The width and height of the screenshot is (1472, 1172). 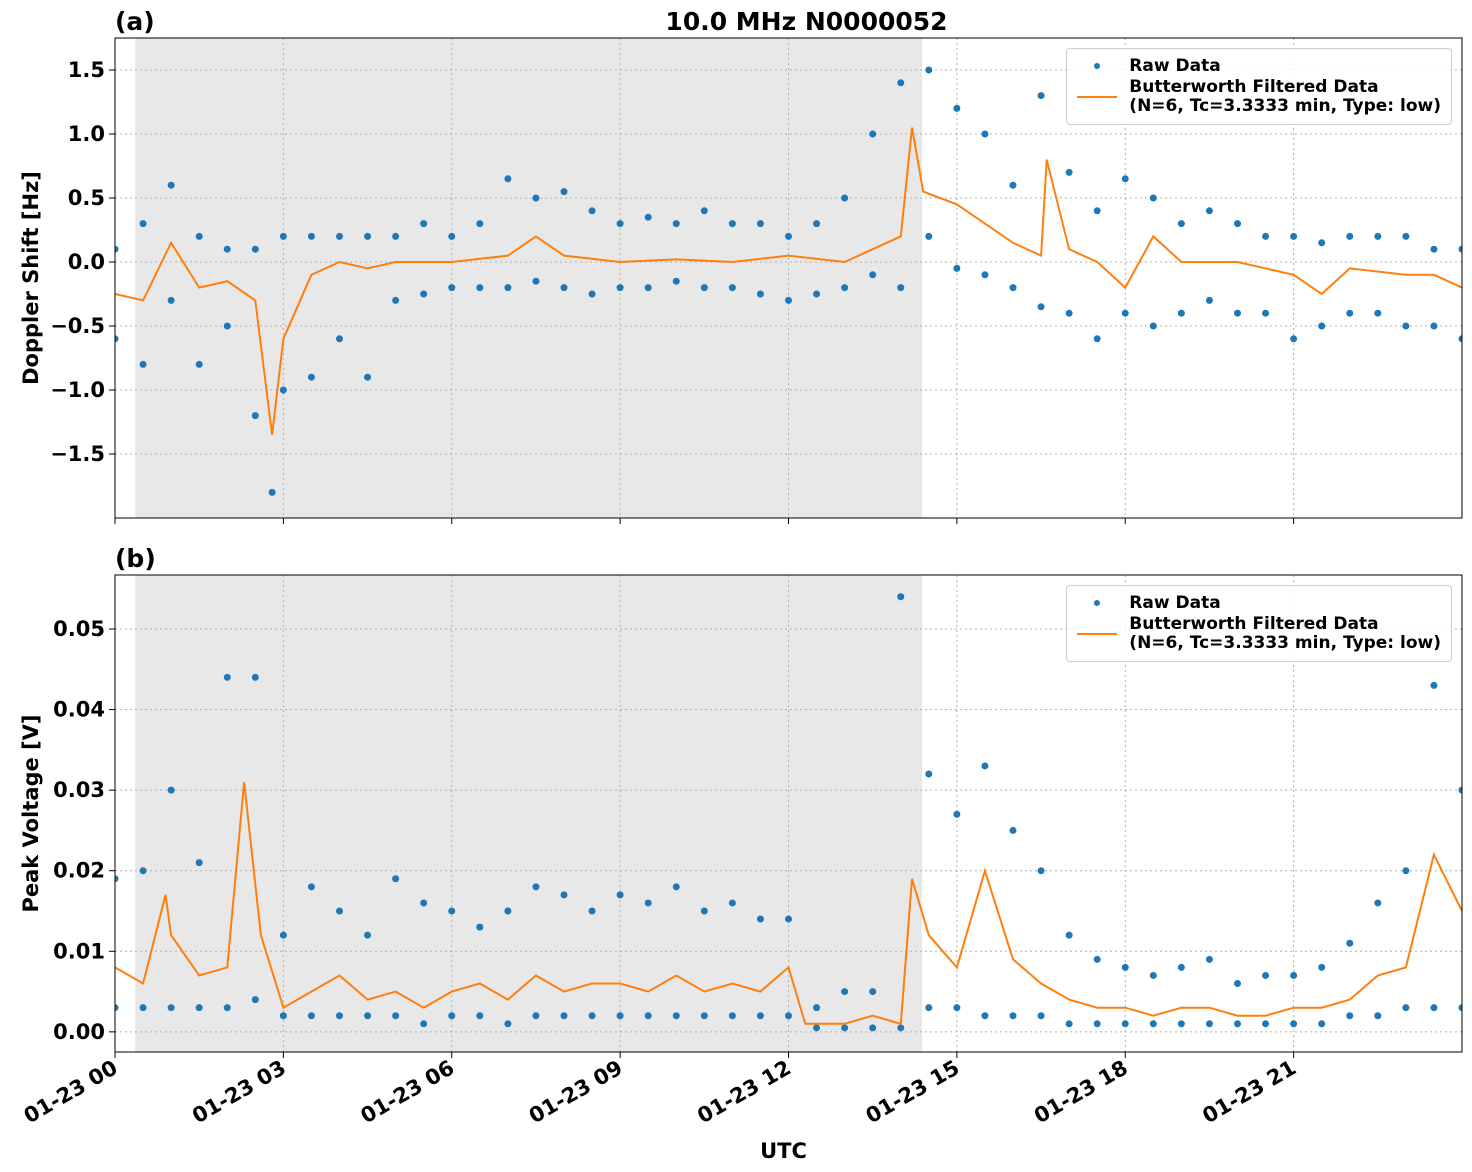 What do you see at coordinates (79, 1032) in the screenshot?
I see `y-tick-label: 0.00` at bounding box center [79, 1032].